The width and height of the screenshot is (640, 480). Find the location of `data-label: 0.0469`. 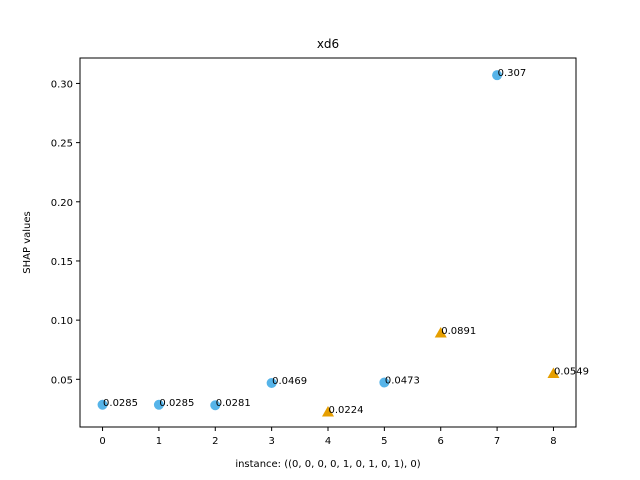

data-label: 0.0469 is located at coordinates (289, 381).